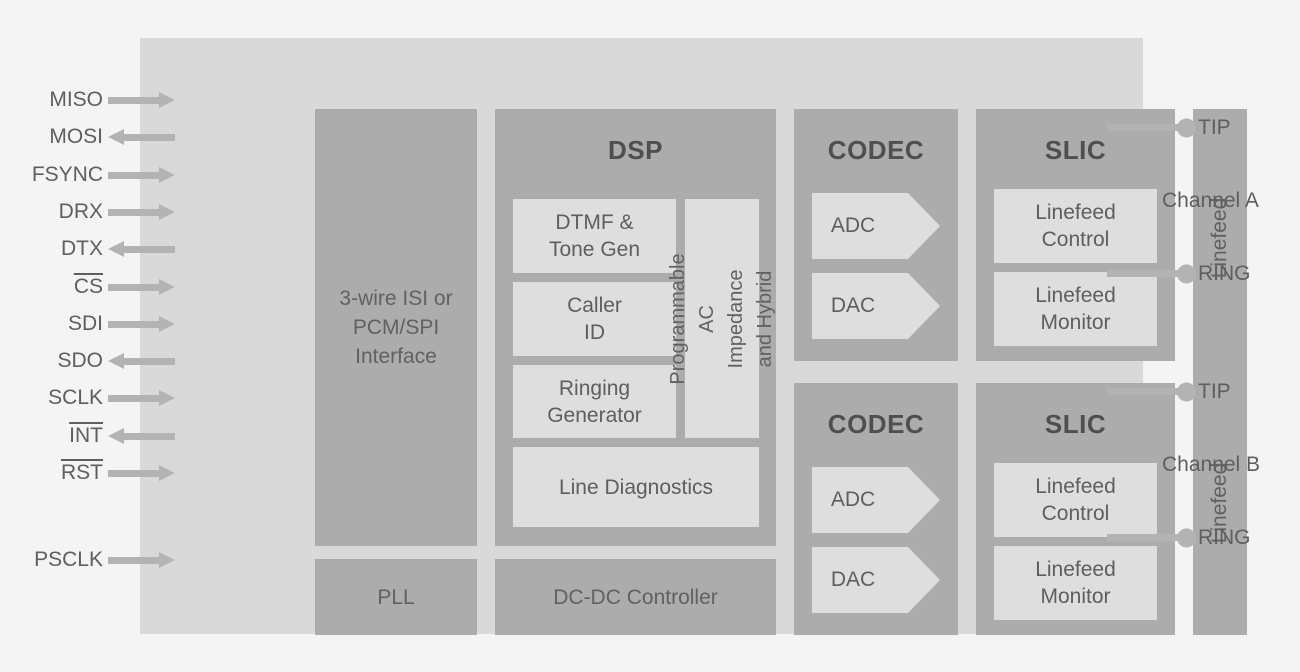 This screenshot has width=1300, height=672. Describe the element at coordinates (636, 487) in the screenshot. I see `line-diagnostics-box: Line Diagnostics` at that location.